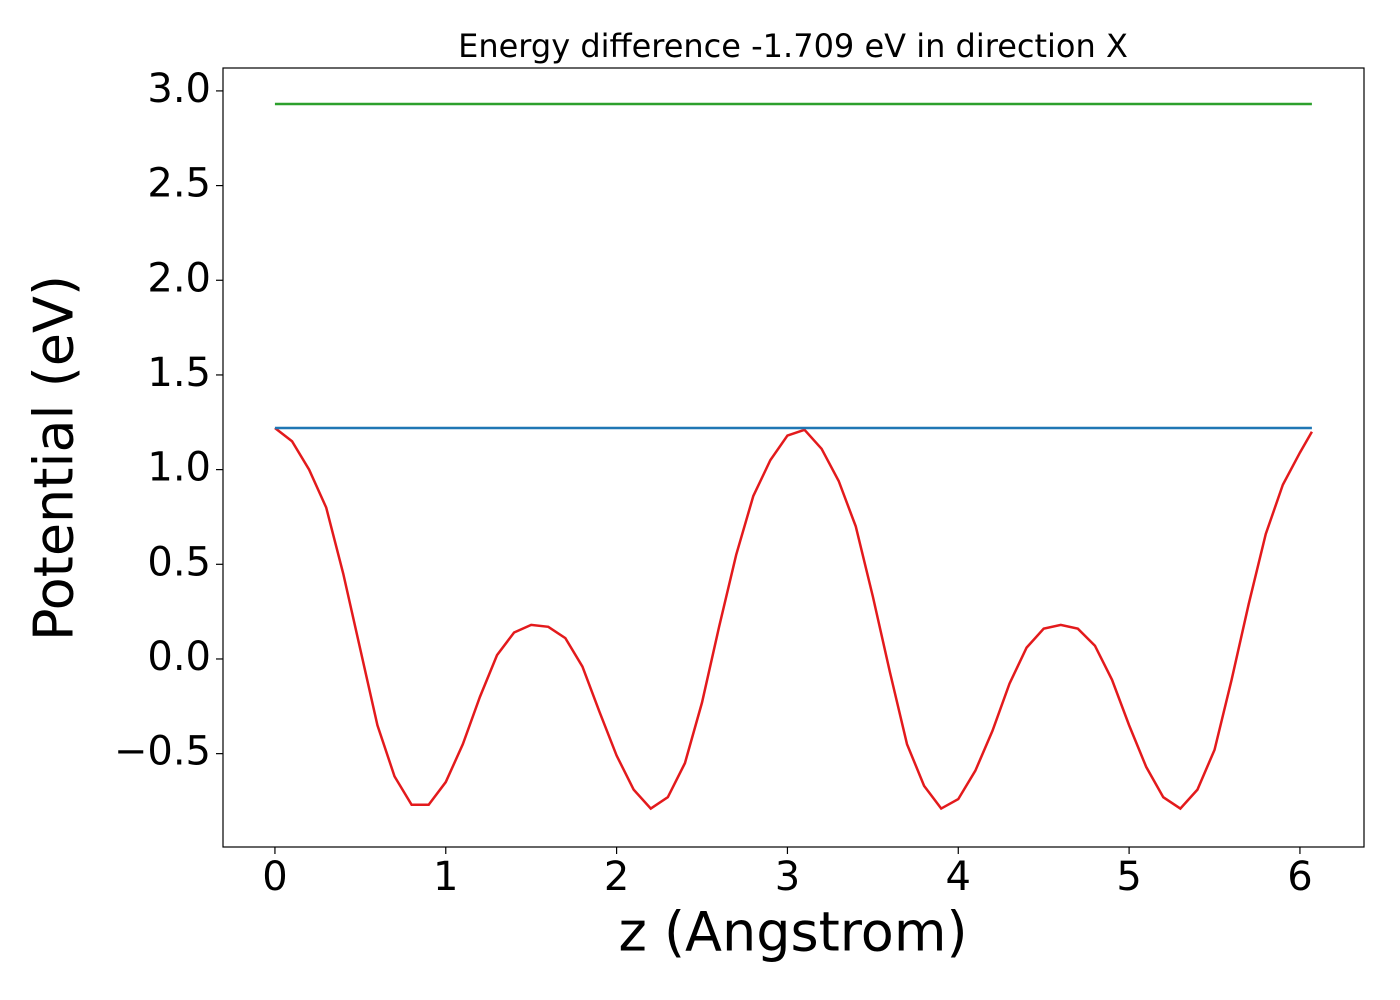 The image size is (1400, 1000). What do you see at coordinates (179, 468) in the screenshot?
I see `y-tick-label: 1.0` at bounding box center [179, 468].